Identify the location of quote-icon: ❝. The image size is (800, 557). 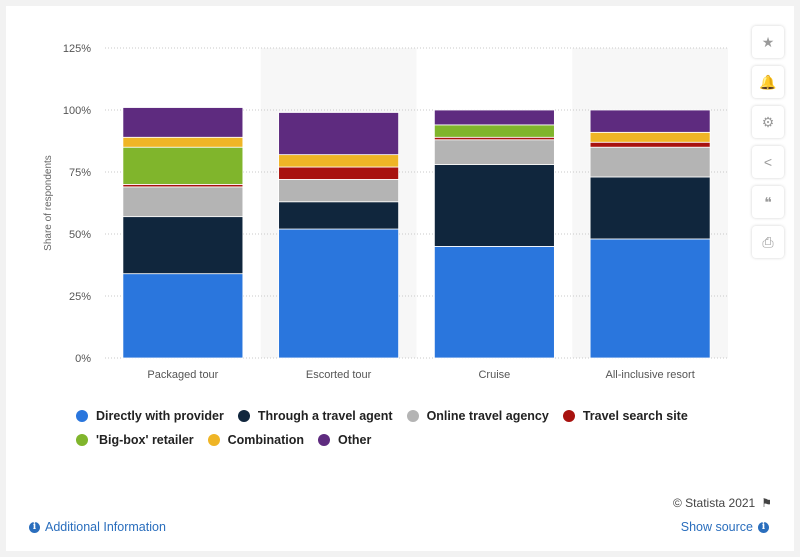
(768, 201).